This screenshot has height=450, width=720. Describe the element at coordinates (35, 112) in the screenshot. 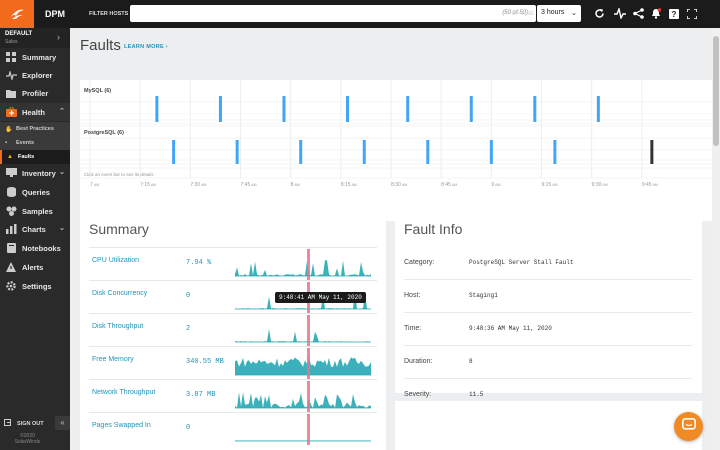

I see `nav-health: Health ⌃` at that location.